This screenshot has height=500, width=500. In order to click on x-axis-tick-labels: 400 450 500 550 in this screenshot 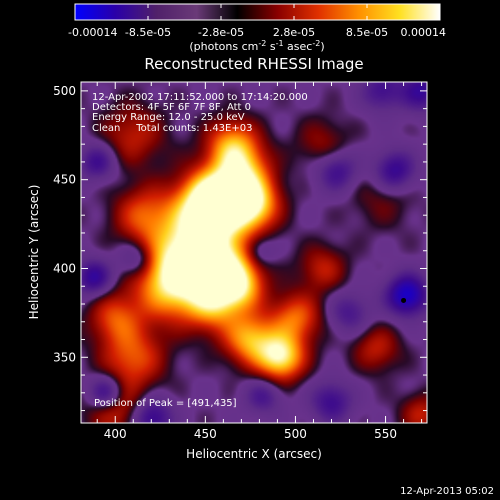, I will do `click(250, 434)`.